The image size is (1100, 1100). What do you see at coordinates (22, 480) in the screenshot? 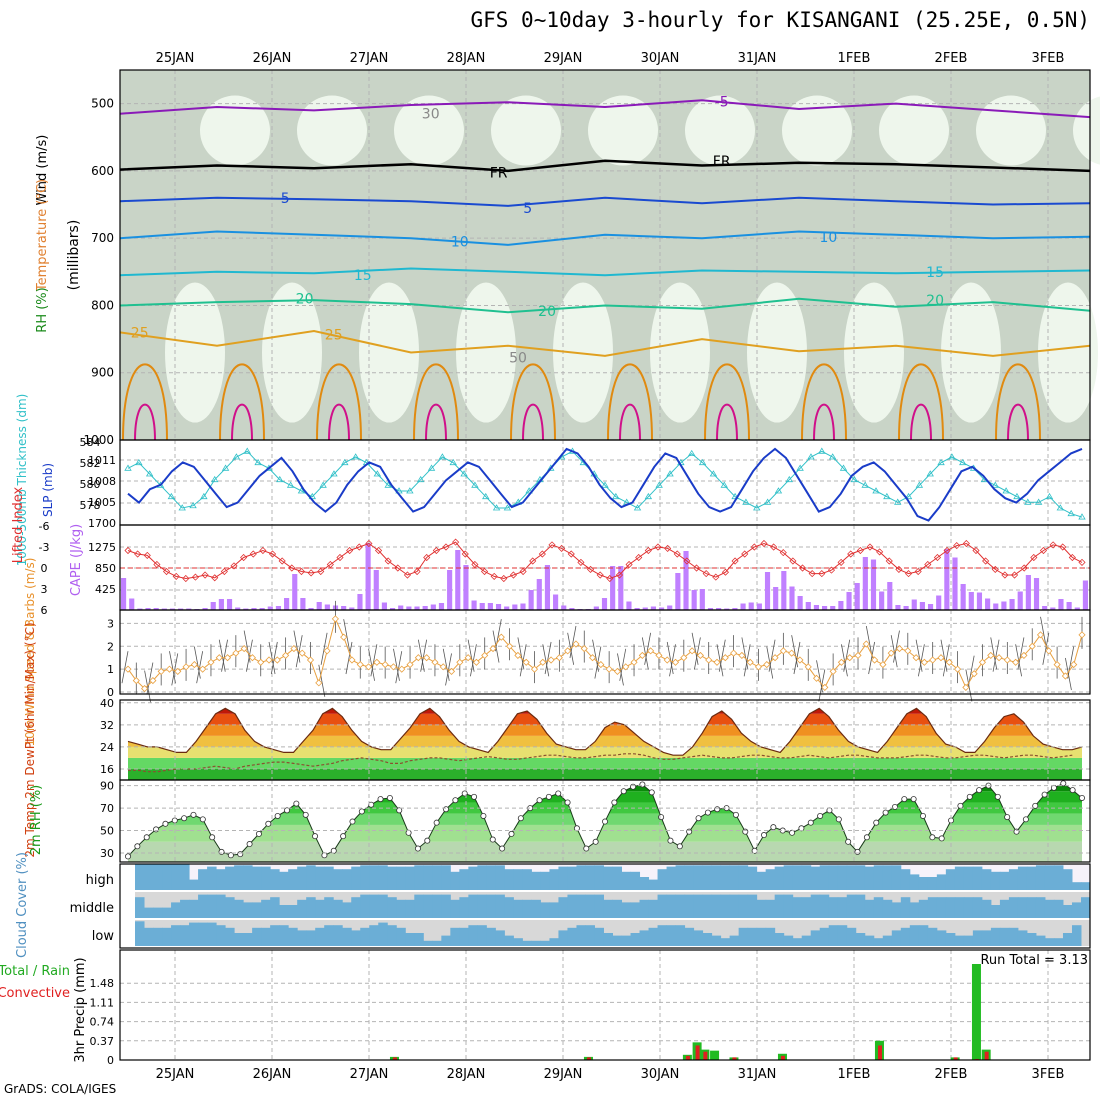
I see `thickness-axis-label: 1000-500mb Thickness (dm)` at bounding box center [22, 480].